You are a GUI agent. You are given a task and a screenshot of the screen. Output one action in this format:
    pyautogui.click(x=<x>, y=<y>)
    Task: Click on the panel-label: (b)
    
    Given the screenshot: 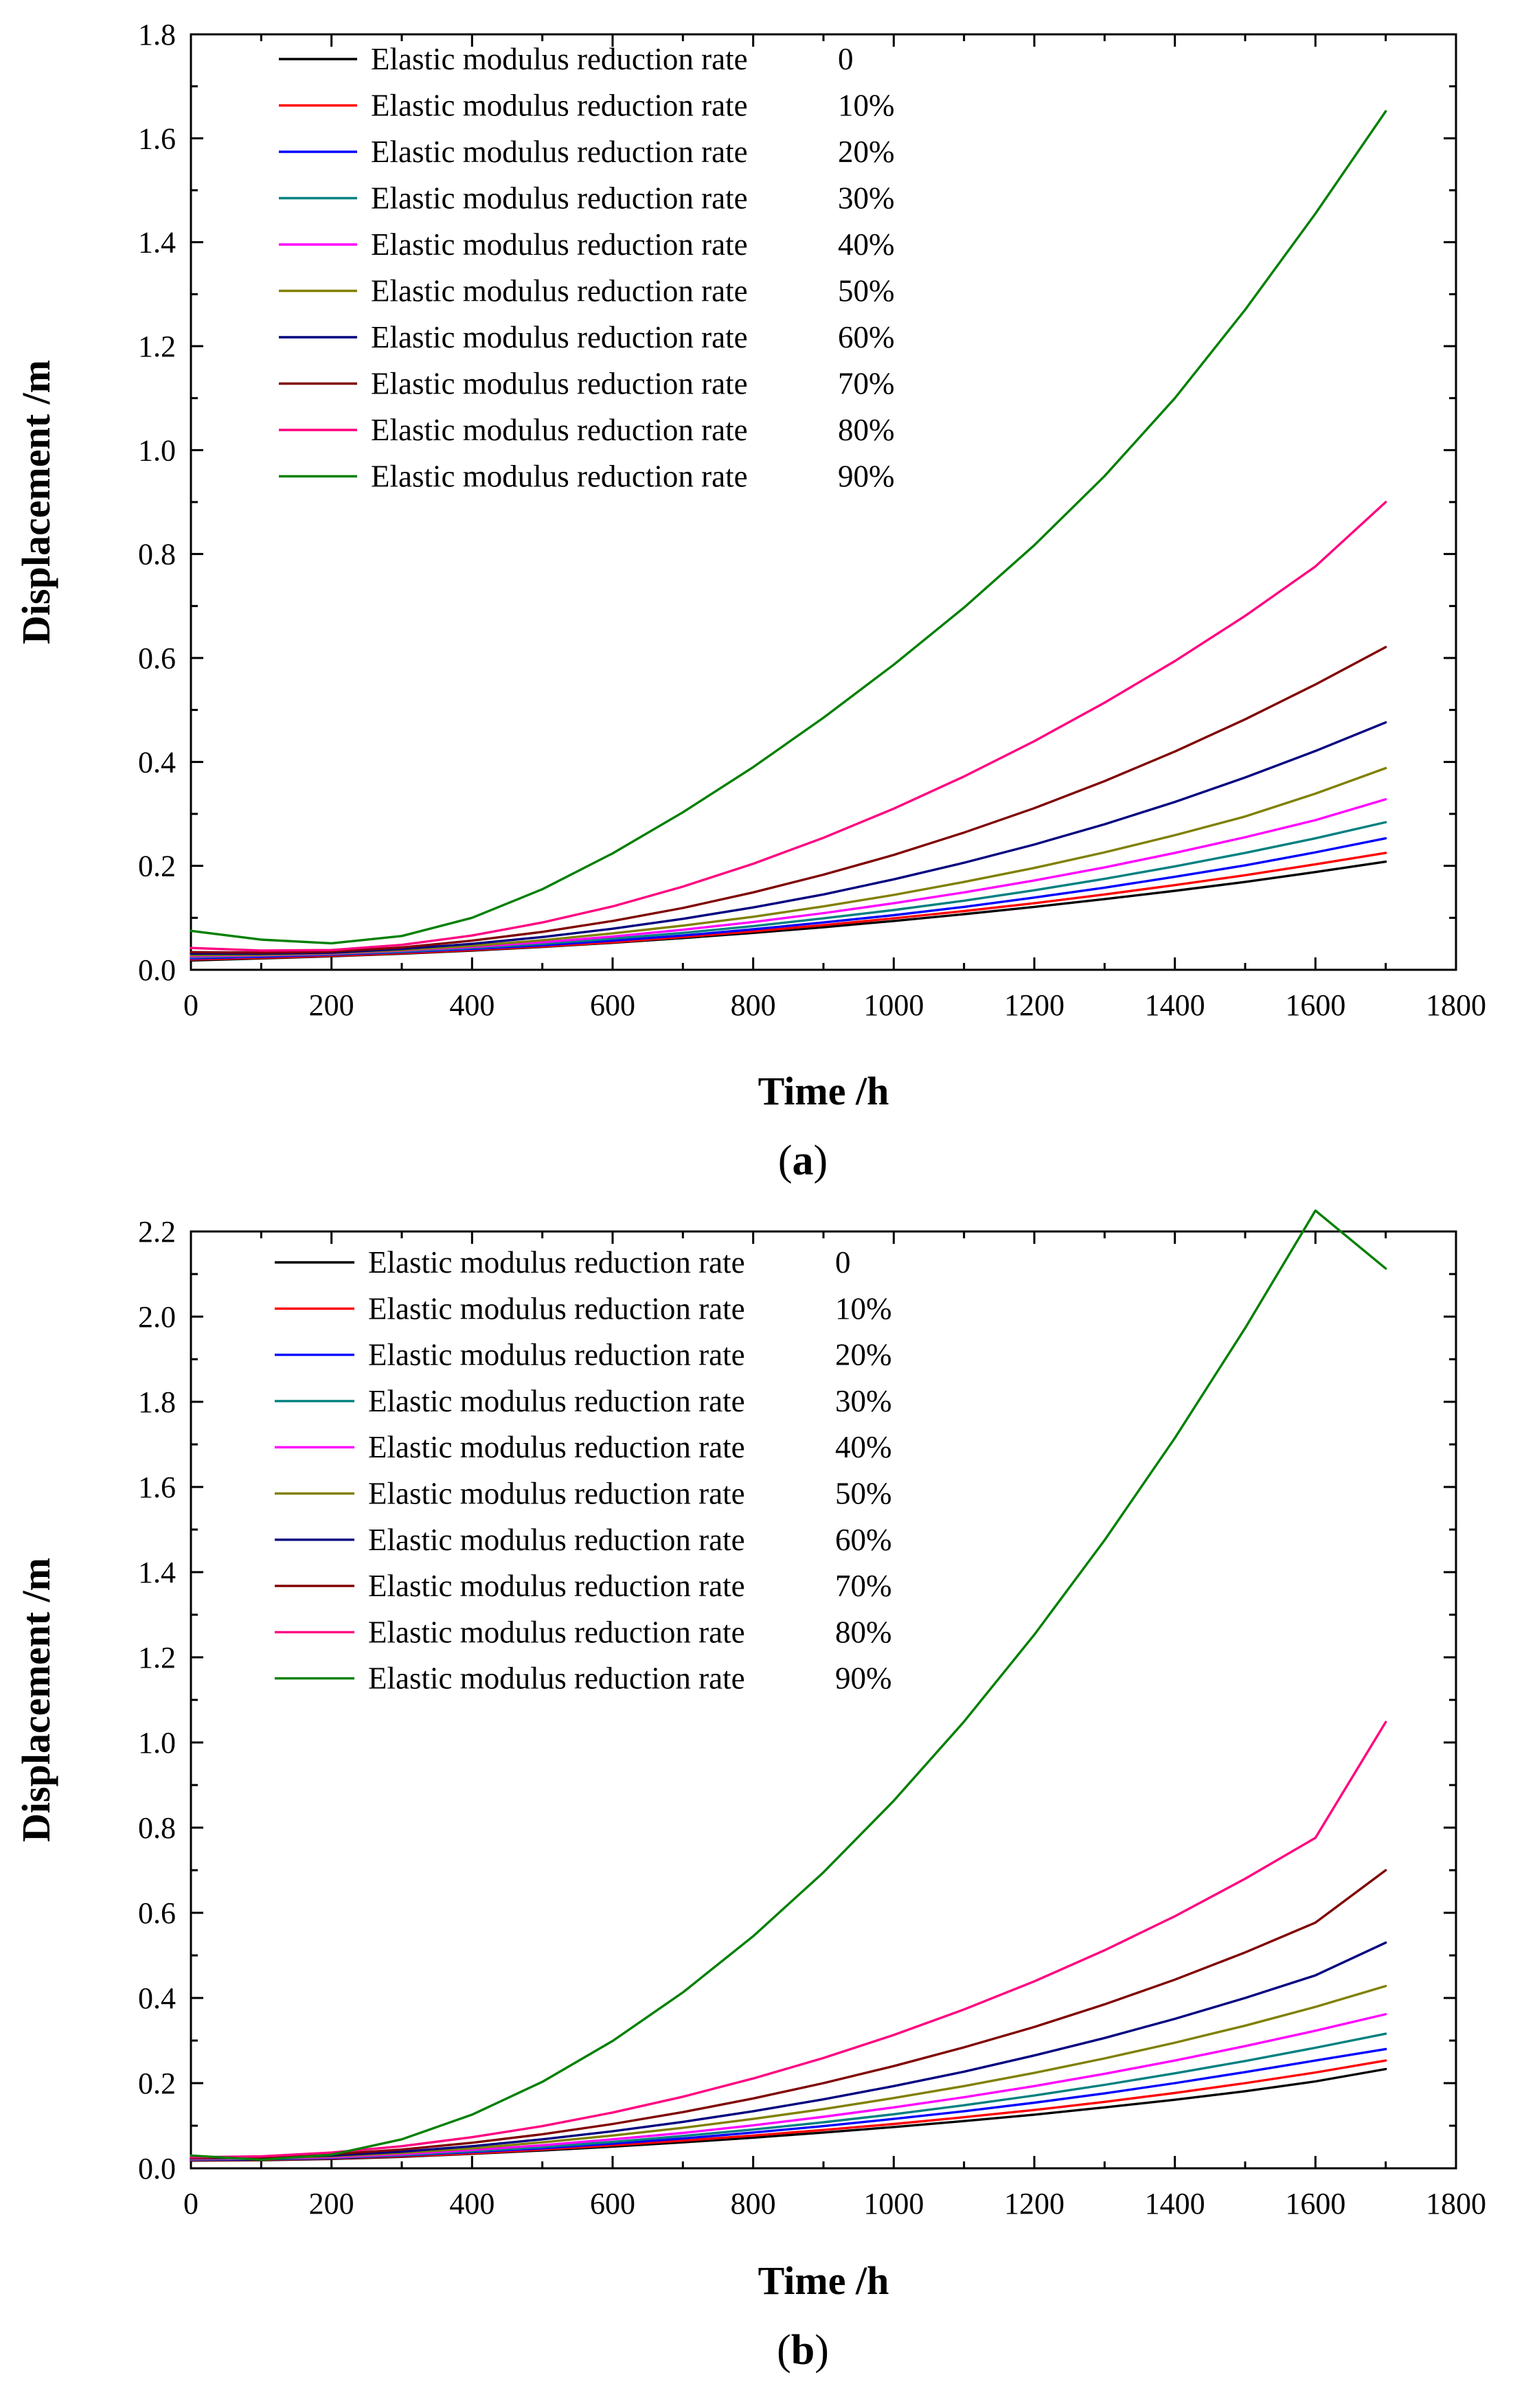 What is the action you would take?
    pyautogui.click(x=803, y=2350)
    